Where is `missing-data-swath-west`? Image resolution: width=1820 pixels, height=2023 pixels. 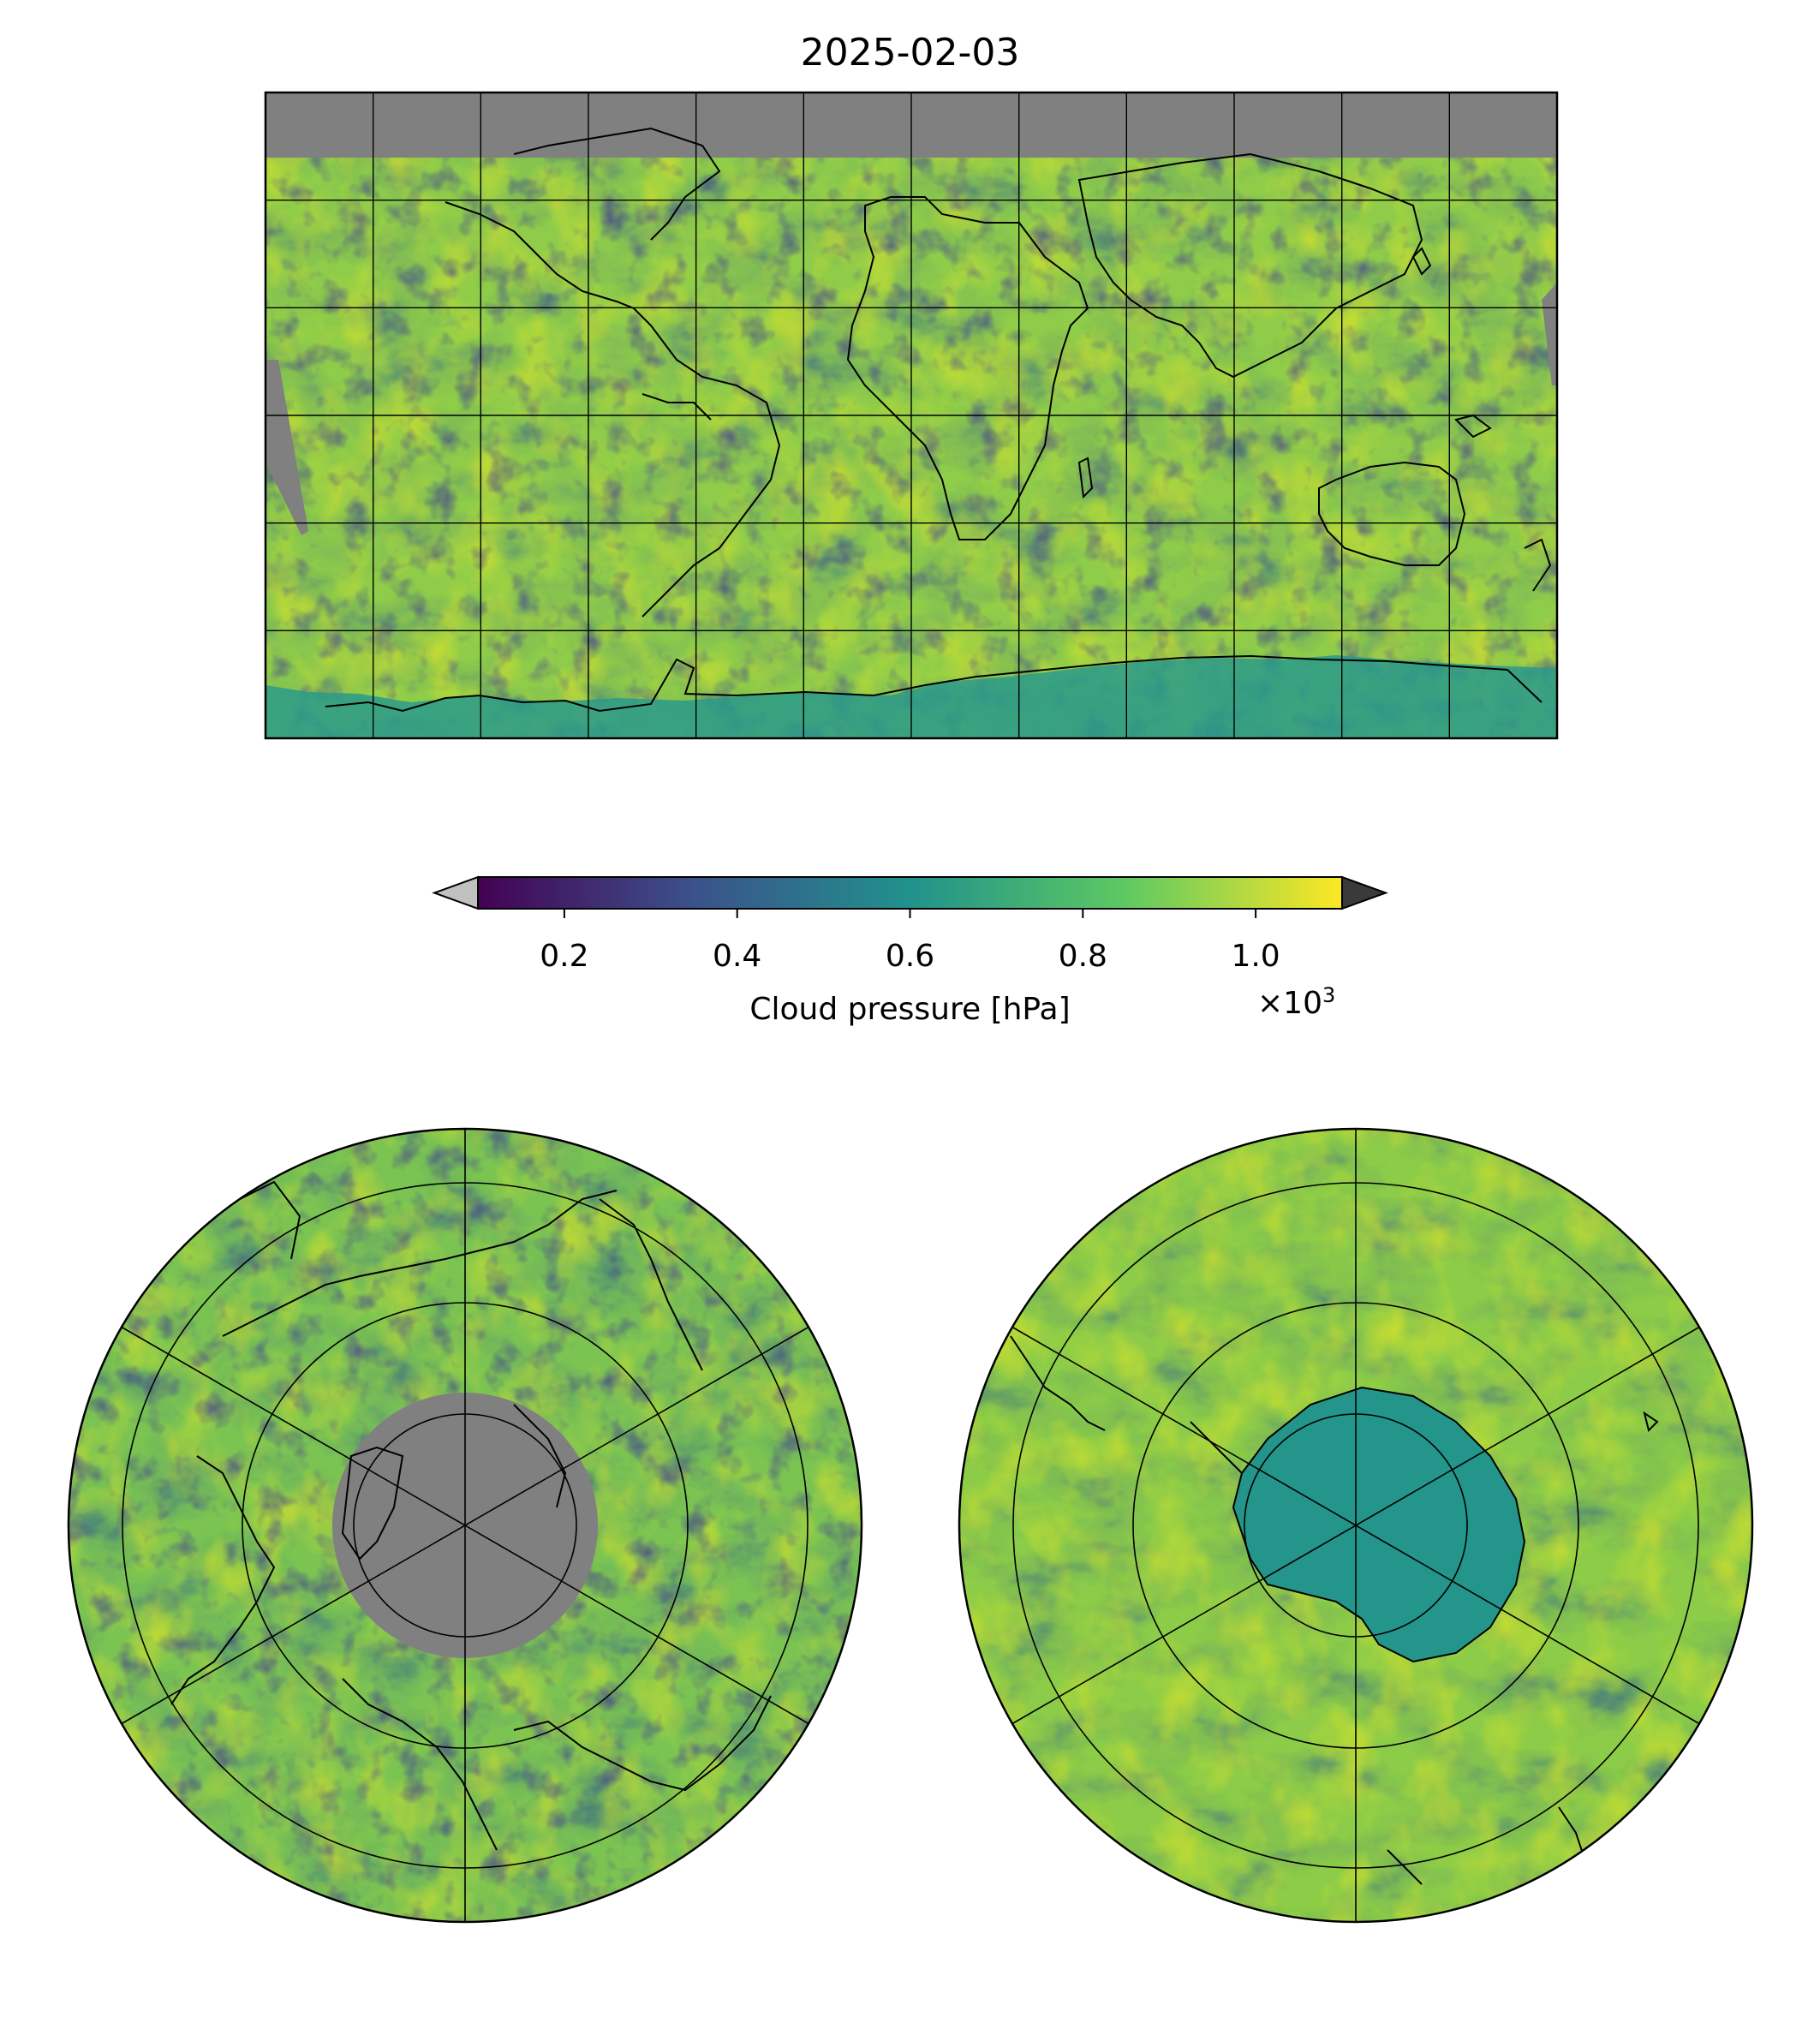
missing-data-swath-west is located at coordinates (287, 447).